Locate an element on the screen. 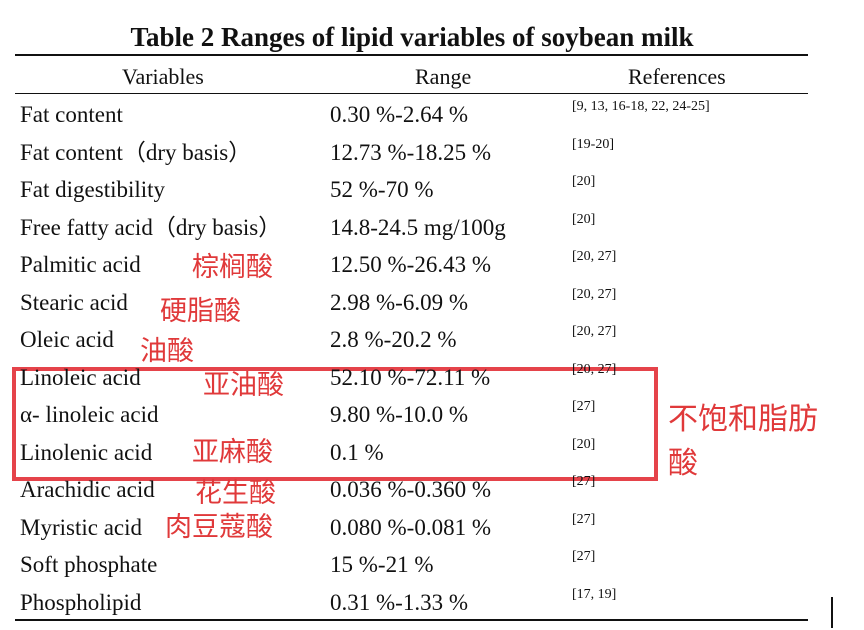 This screenshot has height=630, width=864. range-cell: 0.31 %-1.33 % is located at coordinates (399, 602).